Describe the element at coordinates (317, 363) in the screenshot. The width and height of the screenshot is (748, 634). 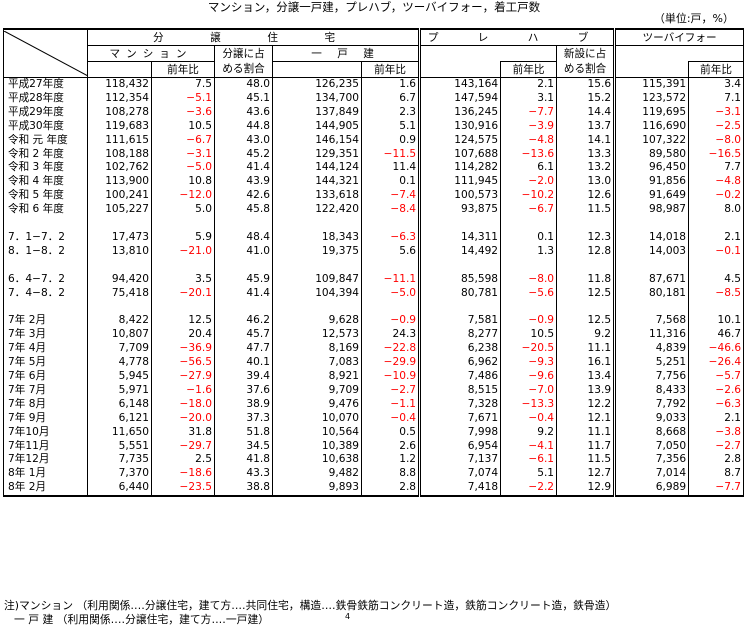
I see `cell-i: 7,083` at that location.